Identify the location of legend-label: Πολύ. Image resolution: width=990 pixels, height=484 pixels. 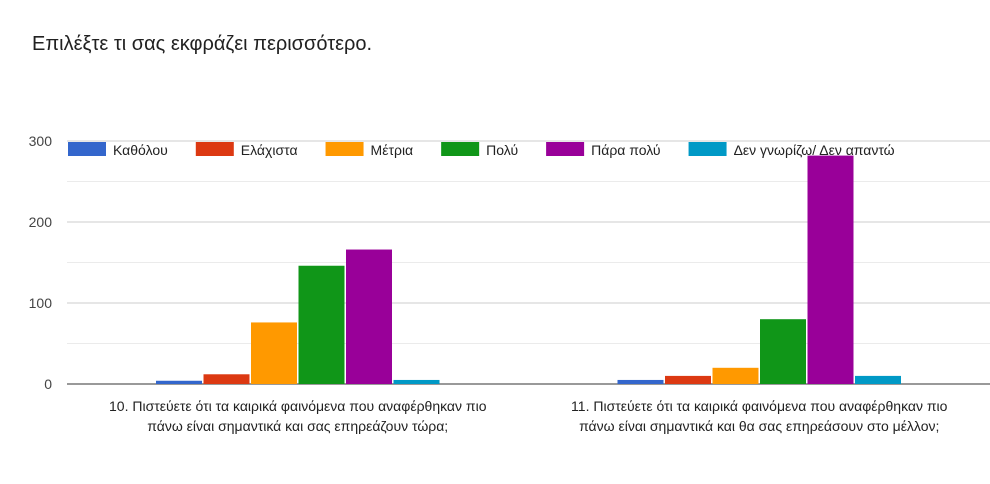
(502, 150).